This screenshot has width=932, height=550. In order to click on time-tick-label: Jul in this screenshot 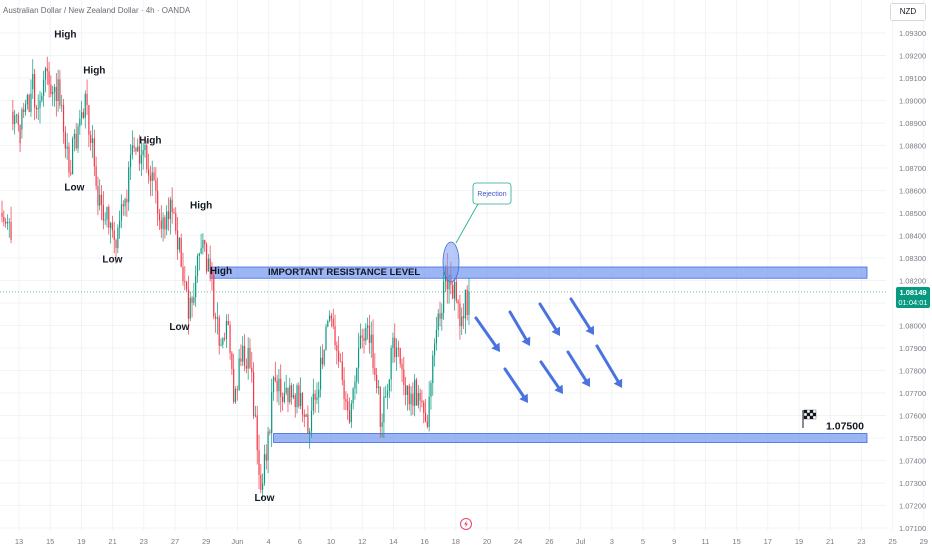, I will do `click(581, 541)`.